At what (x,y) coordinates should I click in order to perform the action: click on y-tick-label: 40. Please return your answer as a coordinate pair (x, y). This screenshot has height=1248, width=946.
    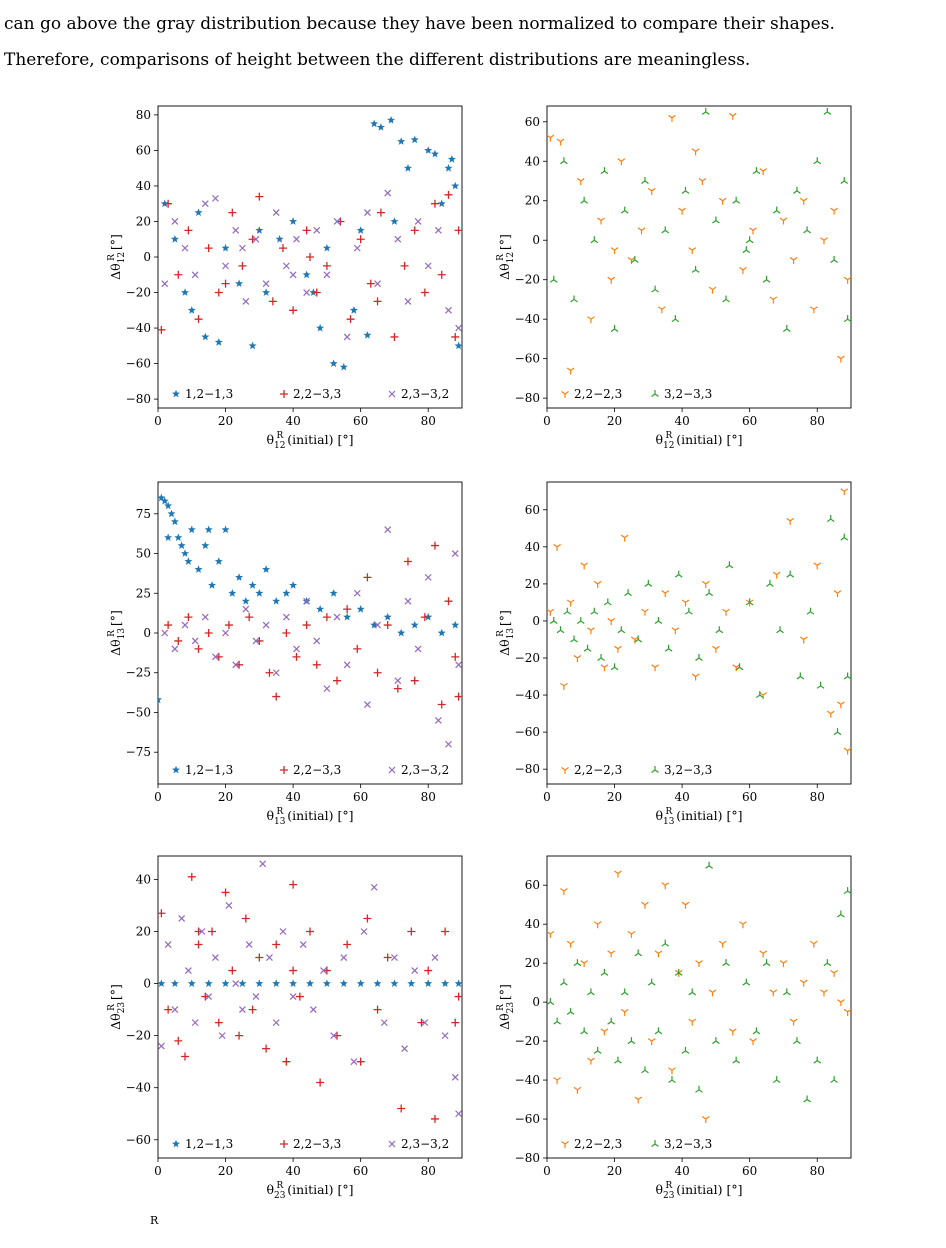
    Looking at the image, I should click on (143, 879).